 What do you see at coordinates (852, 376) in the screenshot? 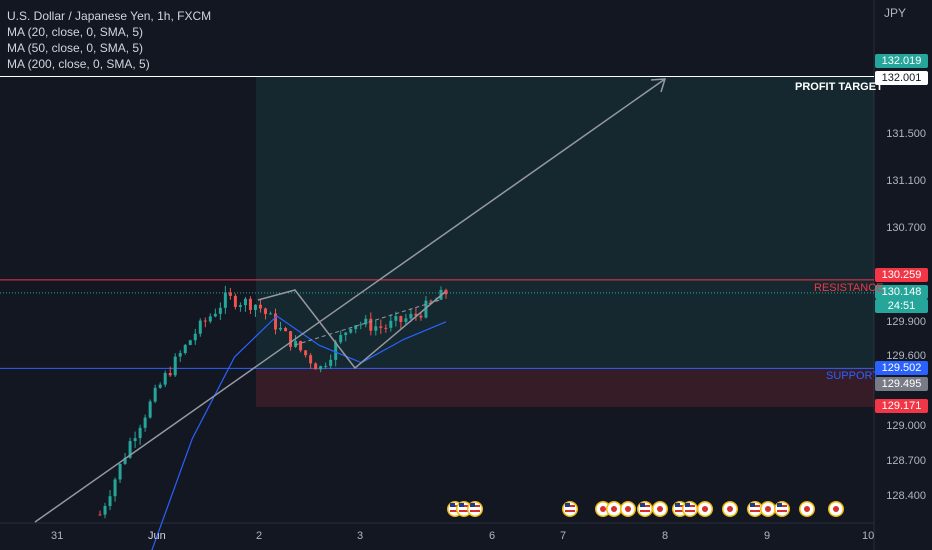
I see `support-label: SUPPORT` at bounding box center [852, 376].